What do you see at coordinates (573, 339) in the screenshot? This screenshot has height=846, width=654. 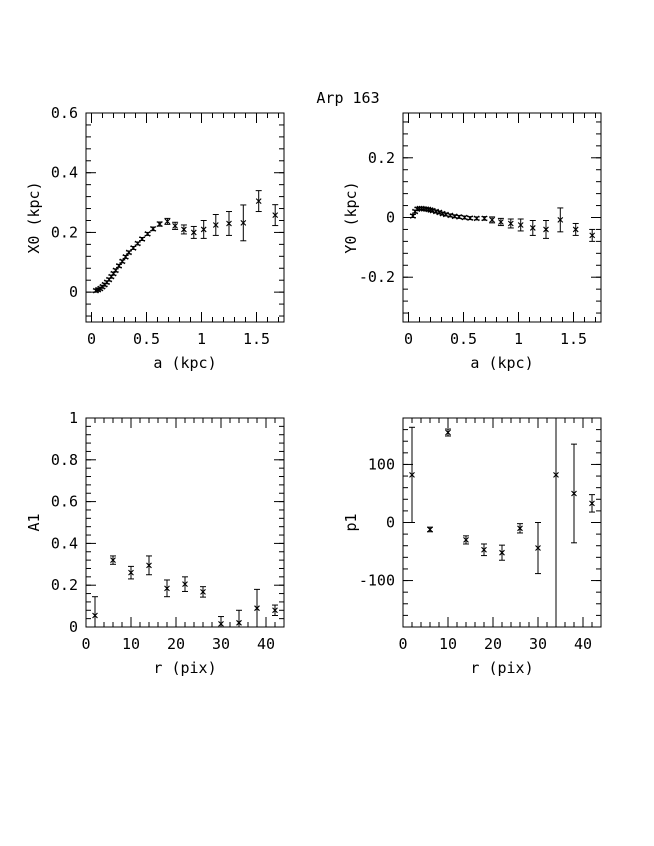 I see `x-tick-label: 1.5` at bounding box center [573, 339].